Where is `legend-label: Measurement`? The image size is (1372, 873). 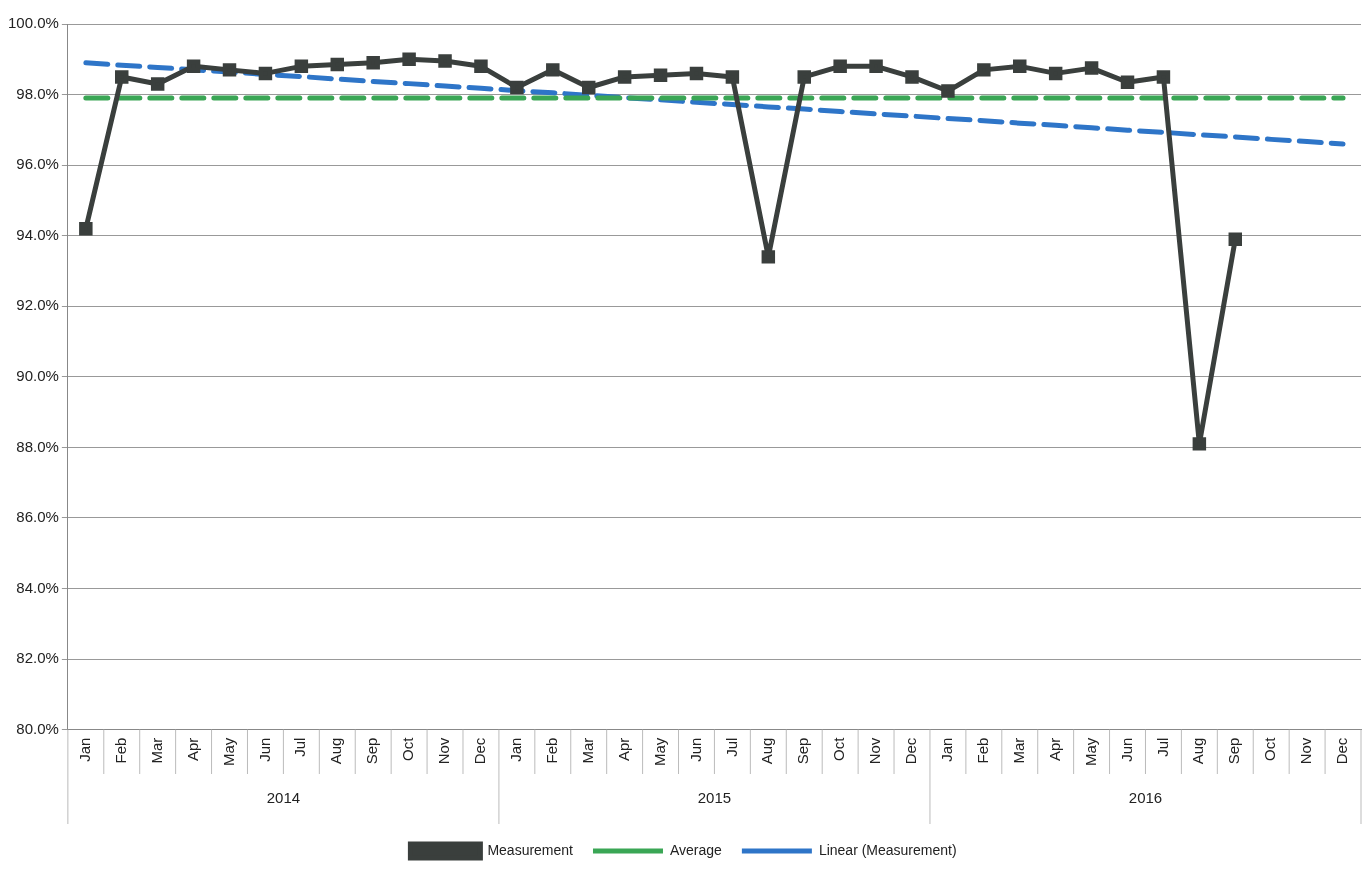 legend-label: Measurement is located at coordinates (530, 849).